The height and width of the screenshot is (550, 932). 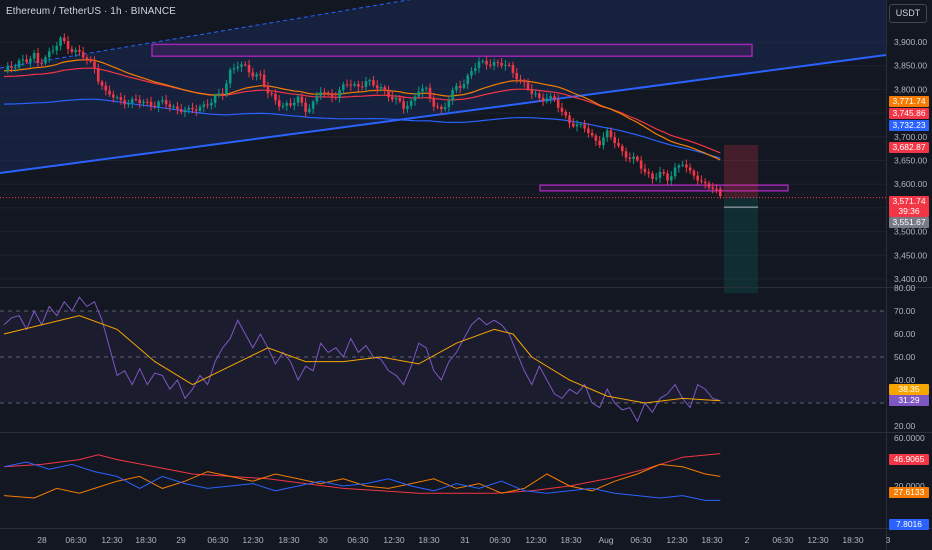 I want to click on rsi-value-label: 31.29, so click(x=909, y=400).